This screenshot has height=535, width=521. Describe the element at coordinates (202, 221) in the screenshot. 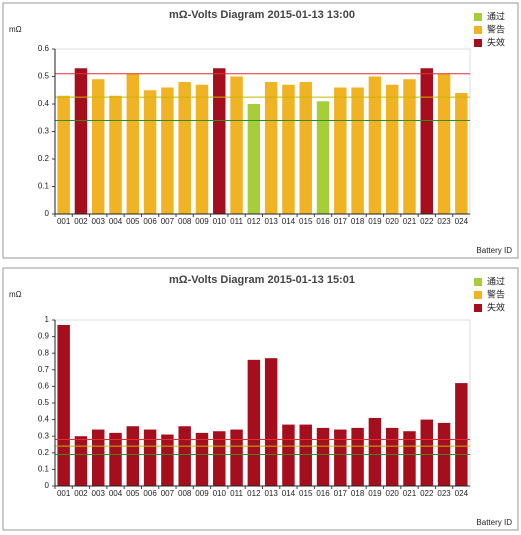

I see `x-tick-label: 009` at that location.